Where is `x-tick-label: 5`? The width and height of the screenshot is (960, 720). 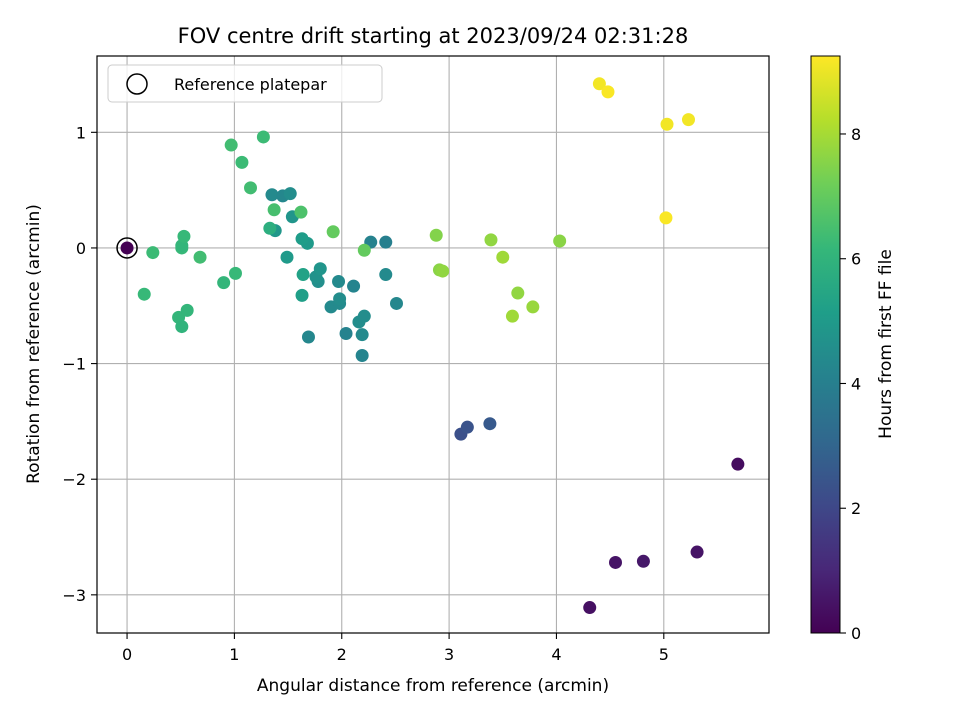
x-tick-label: 5 is located at coordinates (664, 654).